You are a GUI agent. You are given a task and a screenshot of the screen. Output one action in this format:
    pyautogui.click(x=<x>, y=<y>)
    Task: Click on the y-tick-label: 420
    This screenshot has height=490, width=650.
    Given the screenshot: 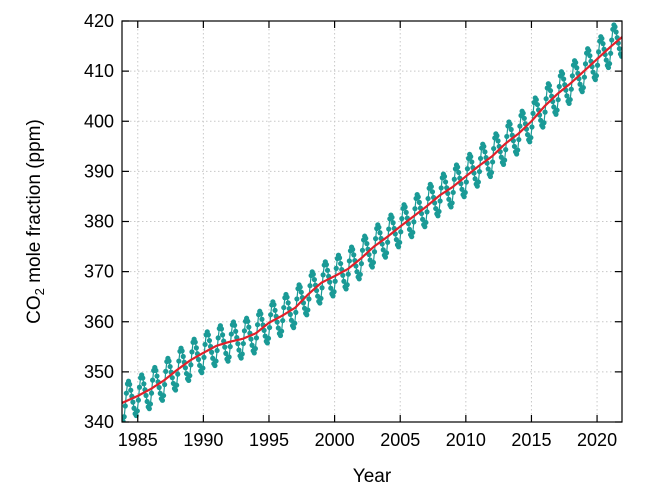 What is the action you would take?
    pyautogui.click(x=99, y=21)
    